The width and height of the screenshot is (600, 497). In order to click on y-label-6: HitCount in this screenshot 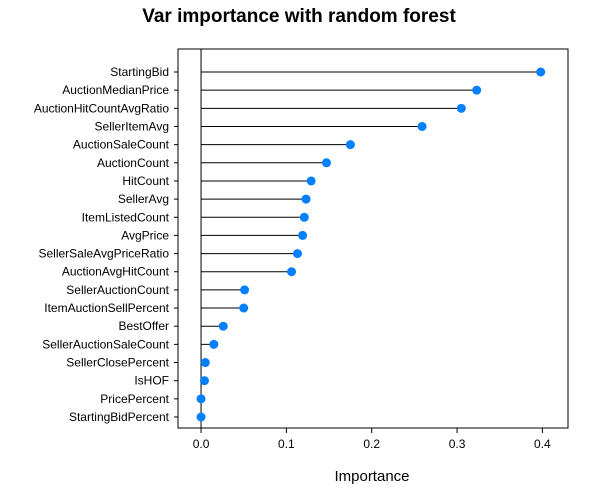, I will do `click(145, 181)`.